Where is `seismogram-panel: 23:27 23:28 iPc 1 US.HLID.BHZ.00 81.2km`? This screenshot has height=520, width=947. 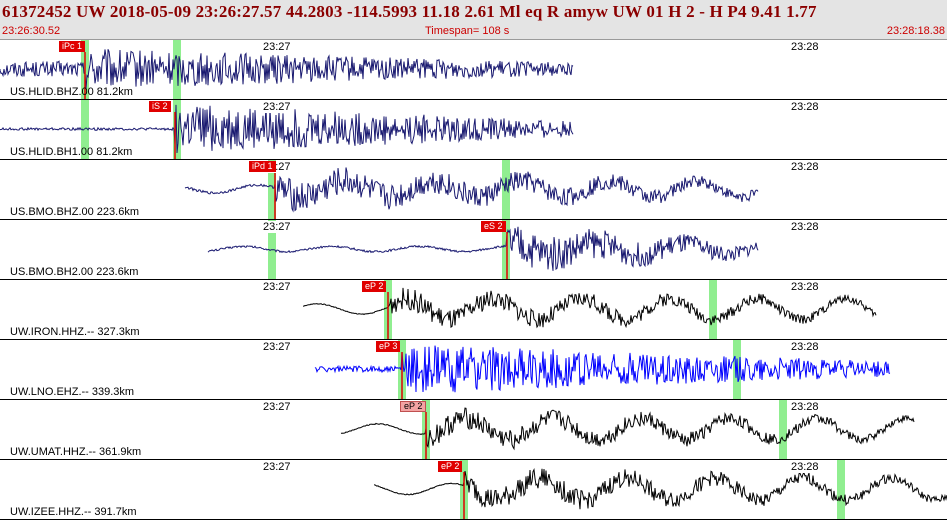 seismogram-panel: 23:27 23:28 iPc 1 US.HLID.BHZ.00 81.2km is located at coordinates (473, 70).